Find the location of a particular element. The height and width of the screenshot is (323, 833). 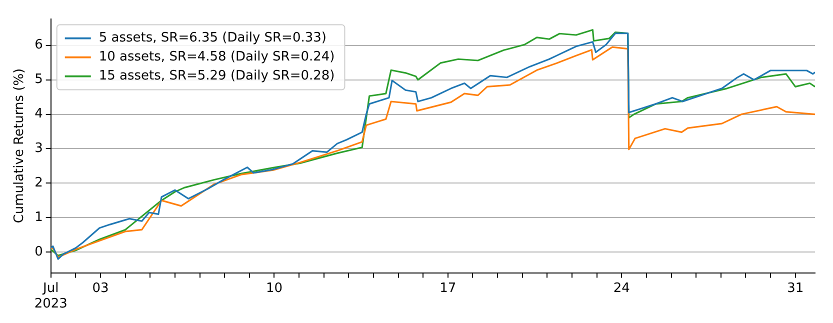

y-tick-label: 5 is located at coordinates (38, 80).